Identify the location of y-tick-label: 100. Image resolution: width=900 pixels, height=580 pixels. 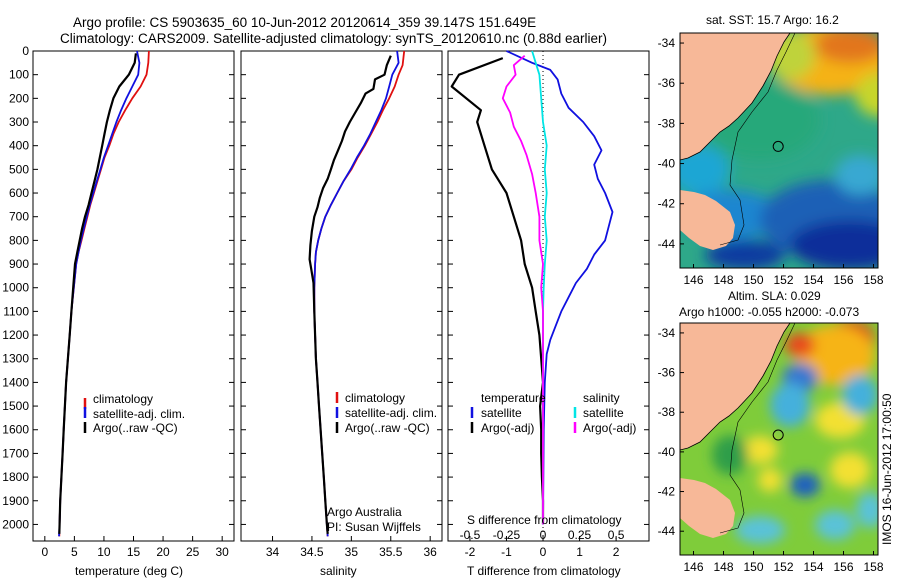
(19, 75).